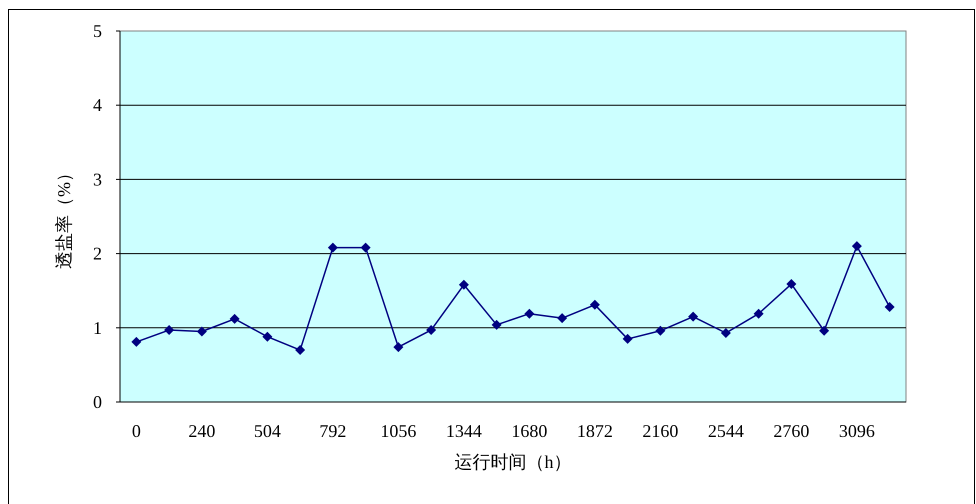  I want to click on x-tick-label: 240, so click(202, 431).